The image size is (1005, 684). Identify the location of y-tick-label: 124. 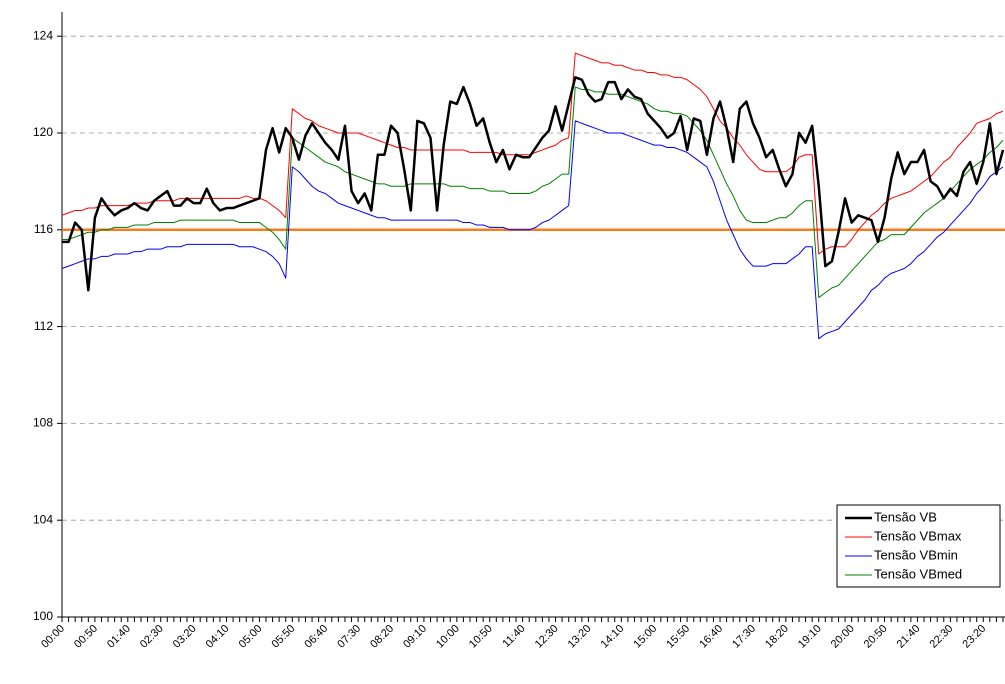
(43, 35).